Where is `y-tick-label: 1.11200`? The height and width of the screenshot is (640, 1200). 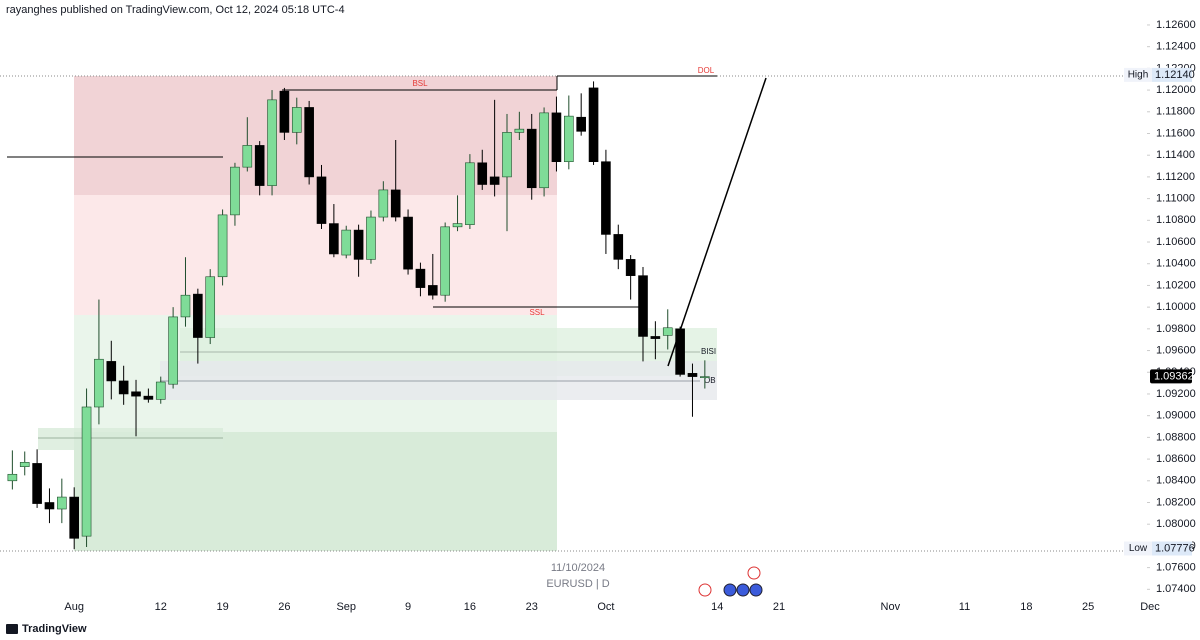 y-tick-label: 1.11200 is located at coordinates (1175, 177).